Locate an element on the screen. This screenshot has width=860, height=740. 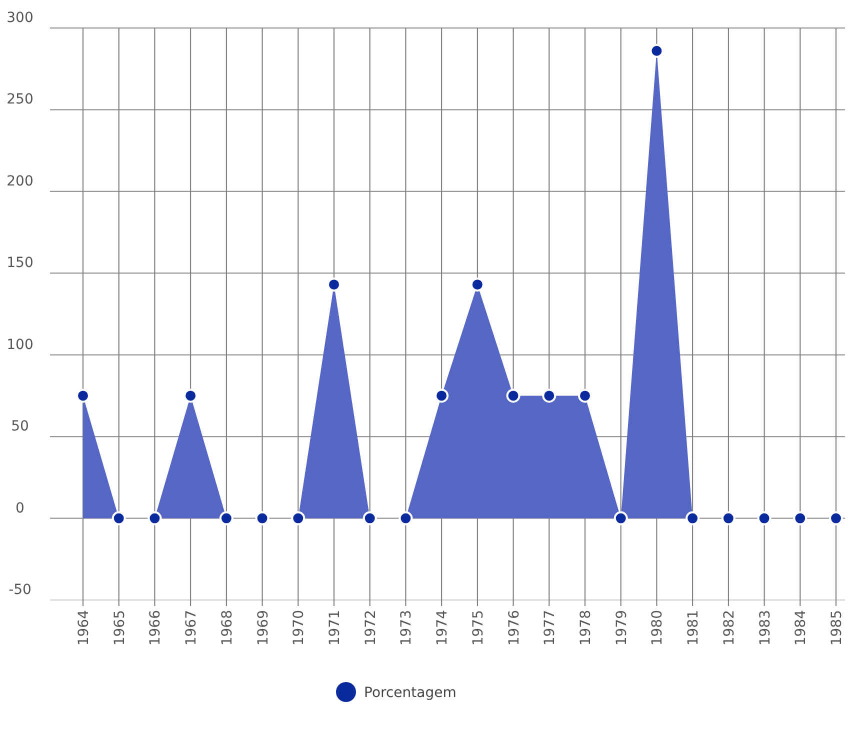
x-tick-label: 1973 is located at coordinates (406, 628).